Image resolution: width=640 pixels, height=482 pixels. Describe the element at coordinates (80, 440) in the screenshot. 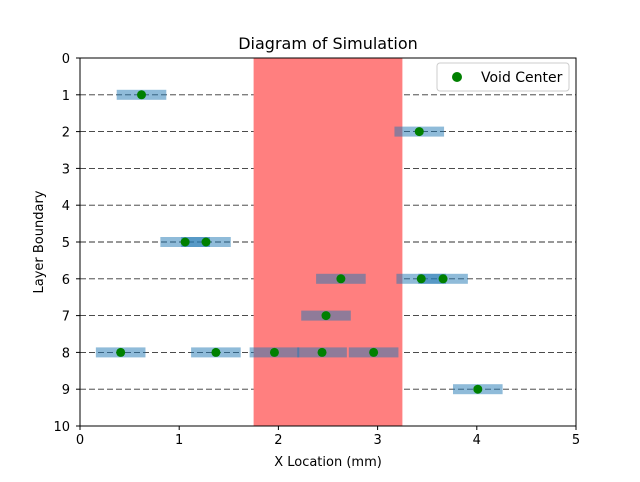

I see `x-tick-label: 0` at that location.